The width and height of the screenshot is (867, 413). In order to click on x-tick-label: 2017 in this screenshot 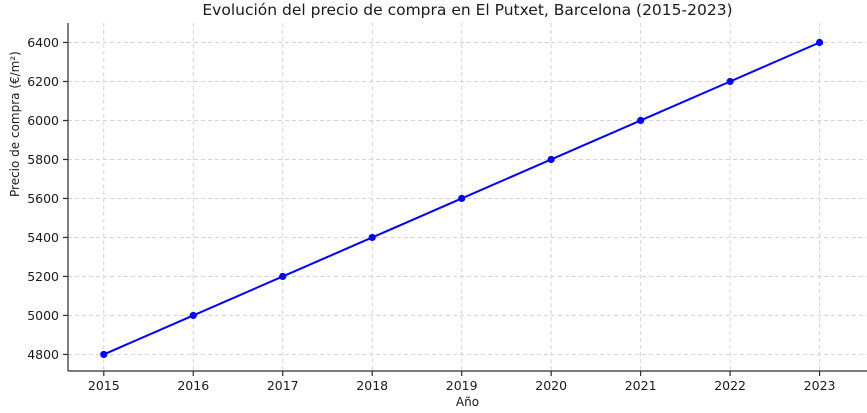, I will do `click(283, 385)`.